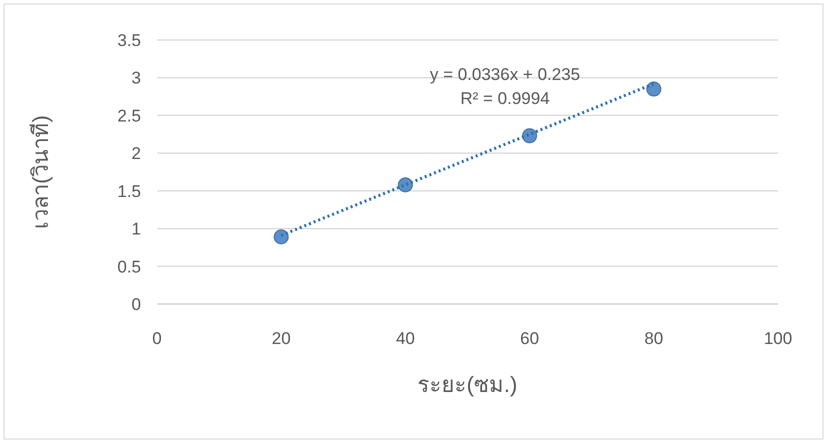 The height and width of the screenshot is (443, 827). Describe the element at coordinates (136, 154) in the screenshot. I see `y-tick-label: 2` at that location.